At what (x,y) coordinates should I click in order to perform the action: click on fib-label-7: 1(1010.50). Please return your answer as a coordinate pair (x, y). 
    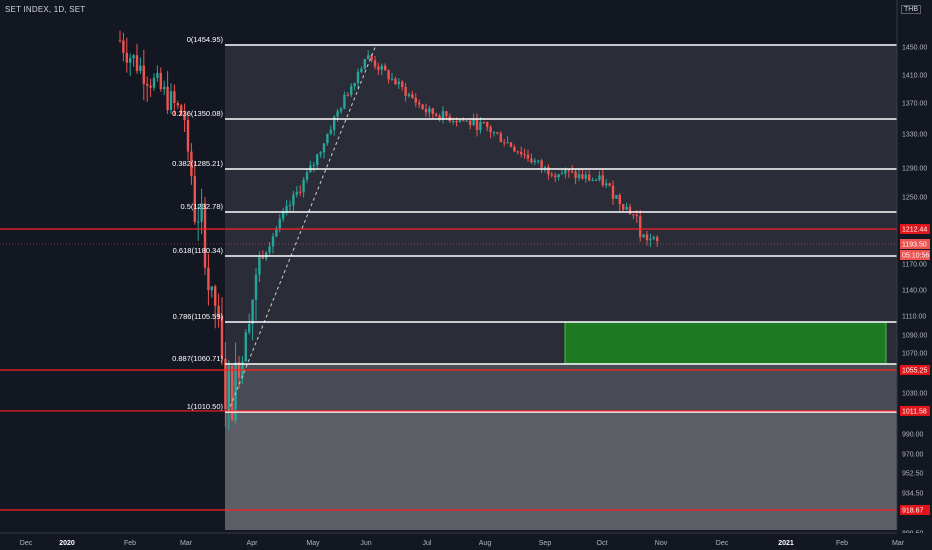
    Looking at the image, I should click on (205, 406).